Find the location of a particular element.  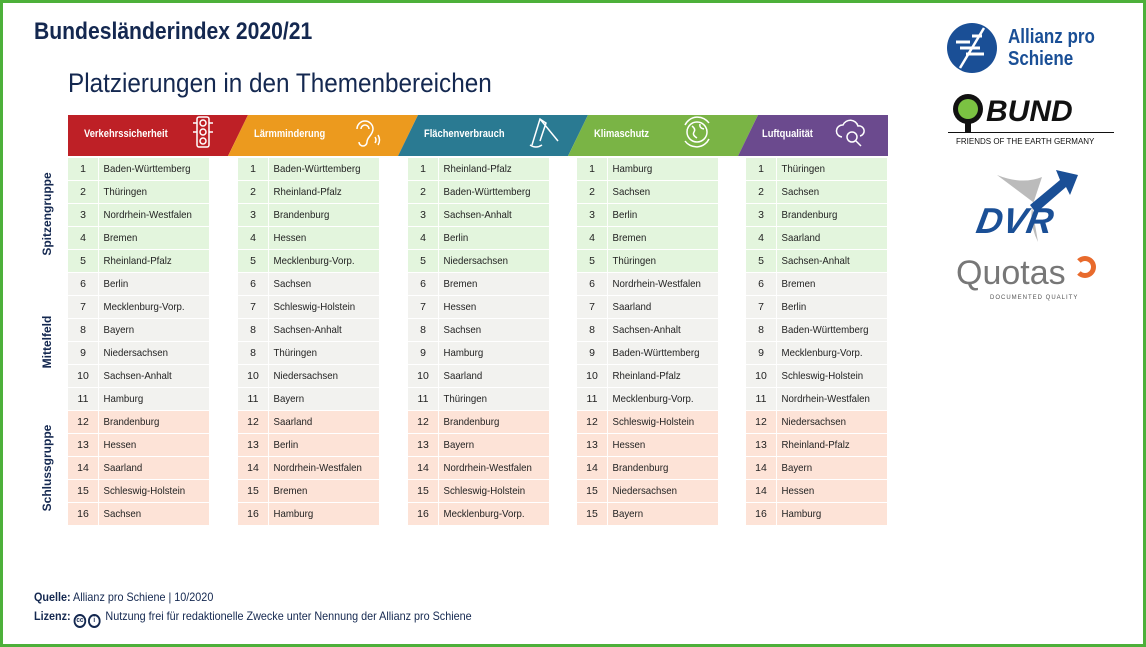

table-row: 2 Baden-Württemberg is located at coordinates (478, 192).